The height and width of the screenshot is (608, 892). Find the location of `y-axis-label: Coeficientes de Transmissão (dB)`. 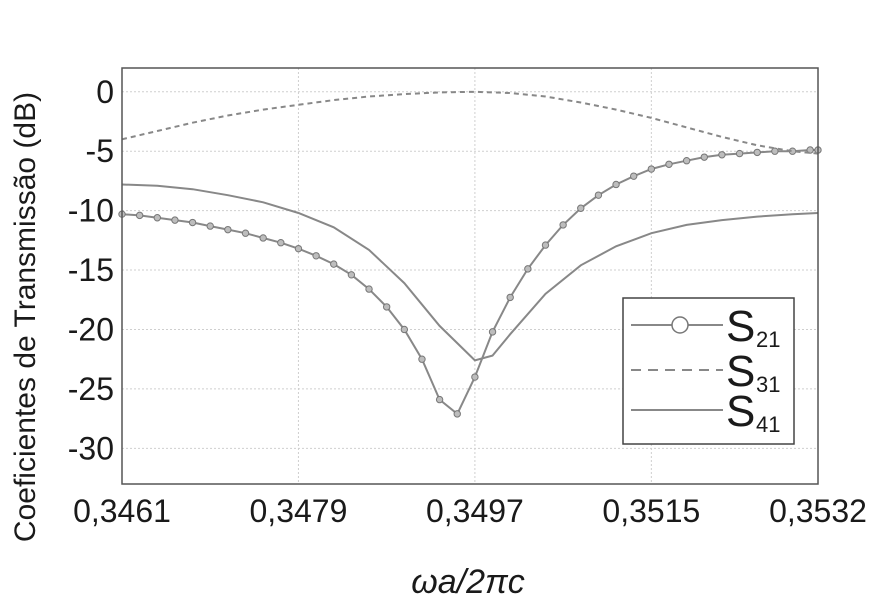

y-axis-label: Coeficientes de Transmissão (dB) is located at coordinates (25, 317).